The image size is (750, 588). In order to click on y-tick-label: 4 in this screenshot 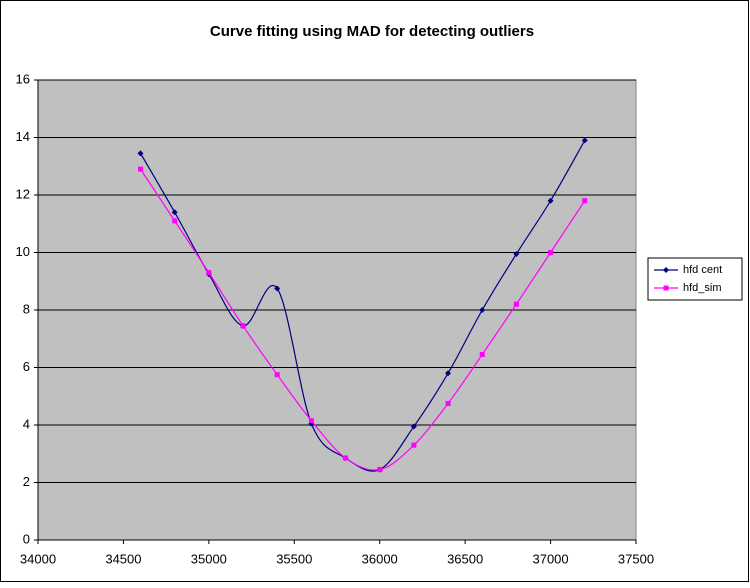, I will do `click(26, 423)`.